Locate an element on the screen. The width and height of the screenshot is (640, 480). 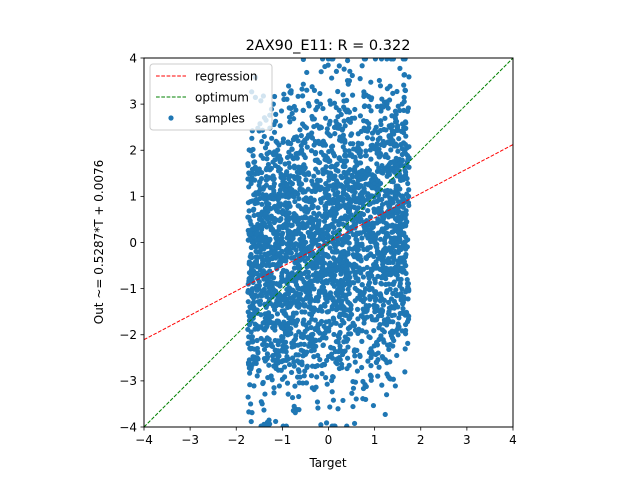
x-tick-label: 4 is located at coordinates (513, 440).